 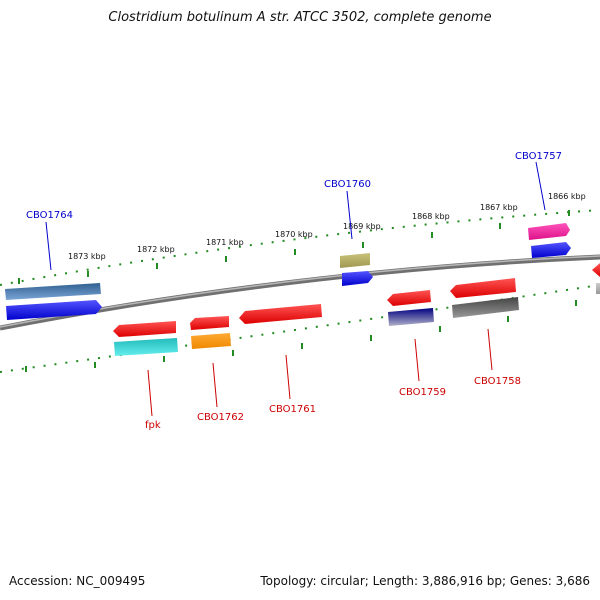 I want to click on gene-fpk, so click(x=145, y=338).